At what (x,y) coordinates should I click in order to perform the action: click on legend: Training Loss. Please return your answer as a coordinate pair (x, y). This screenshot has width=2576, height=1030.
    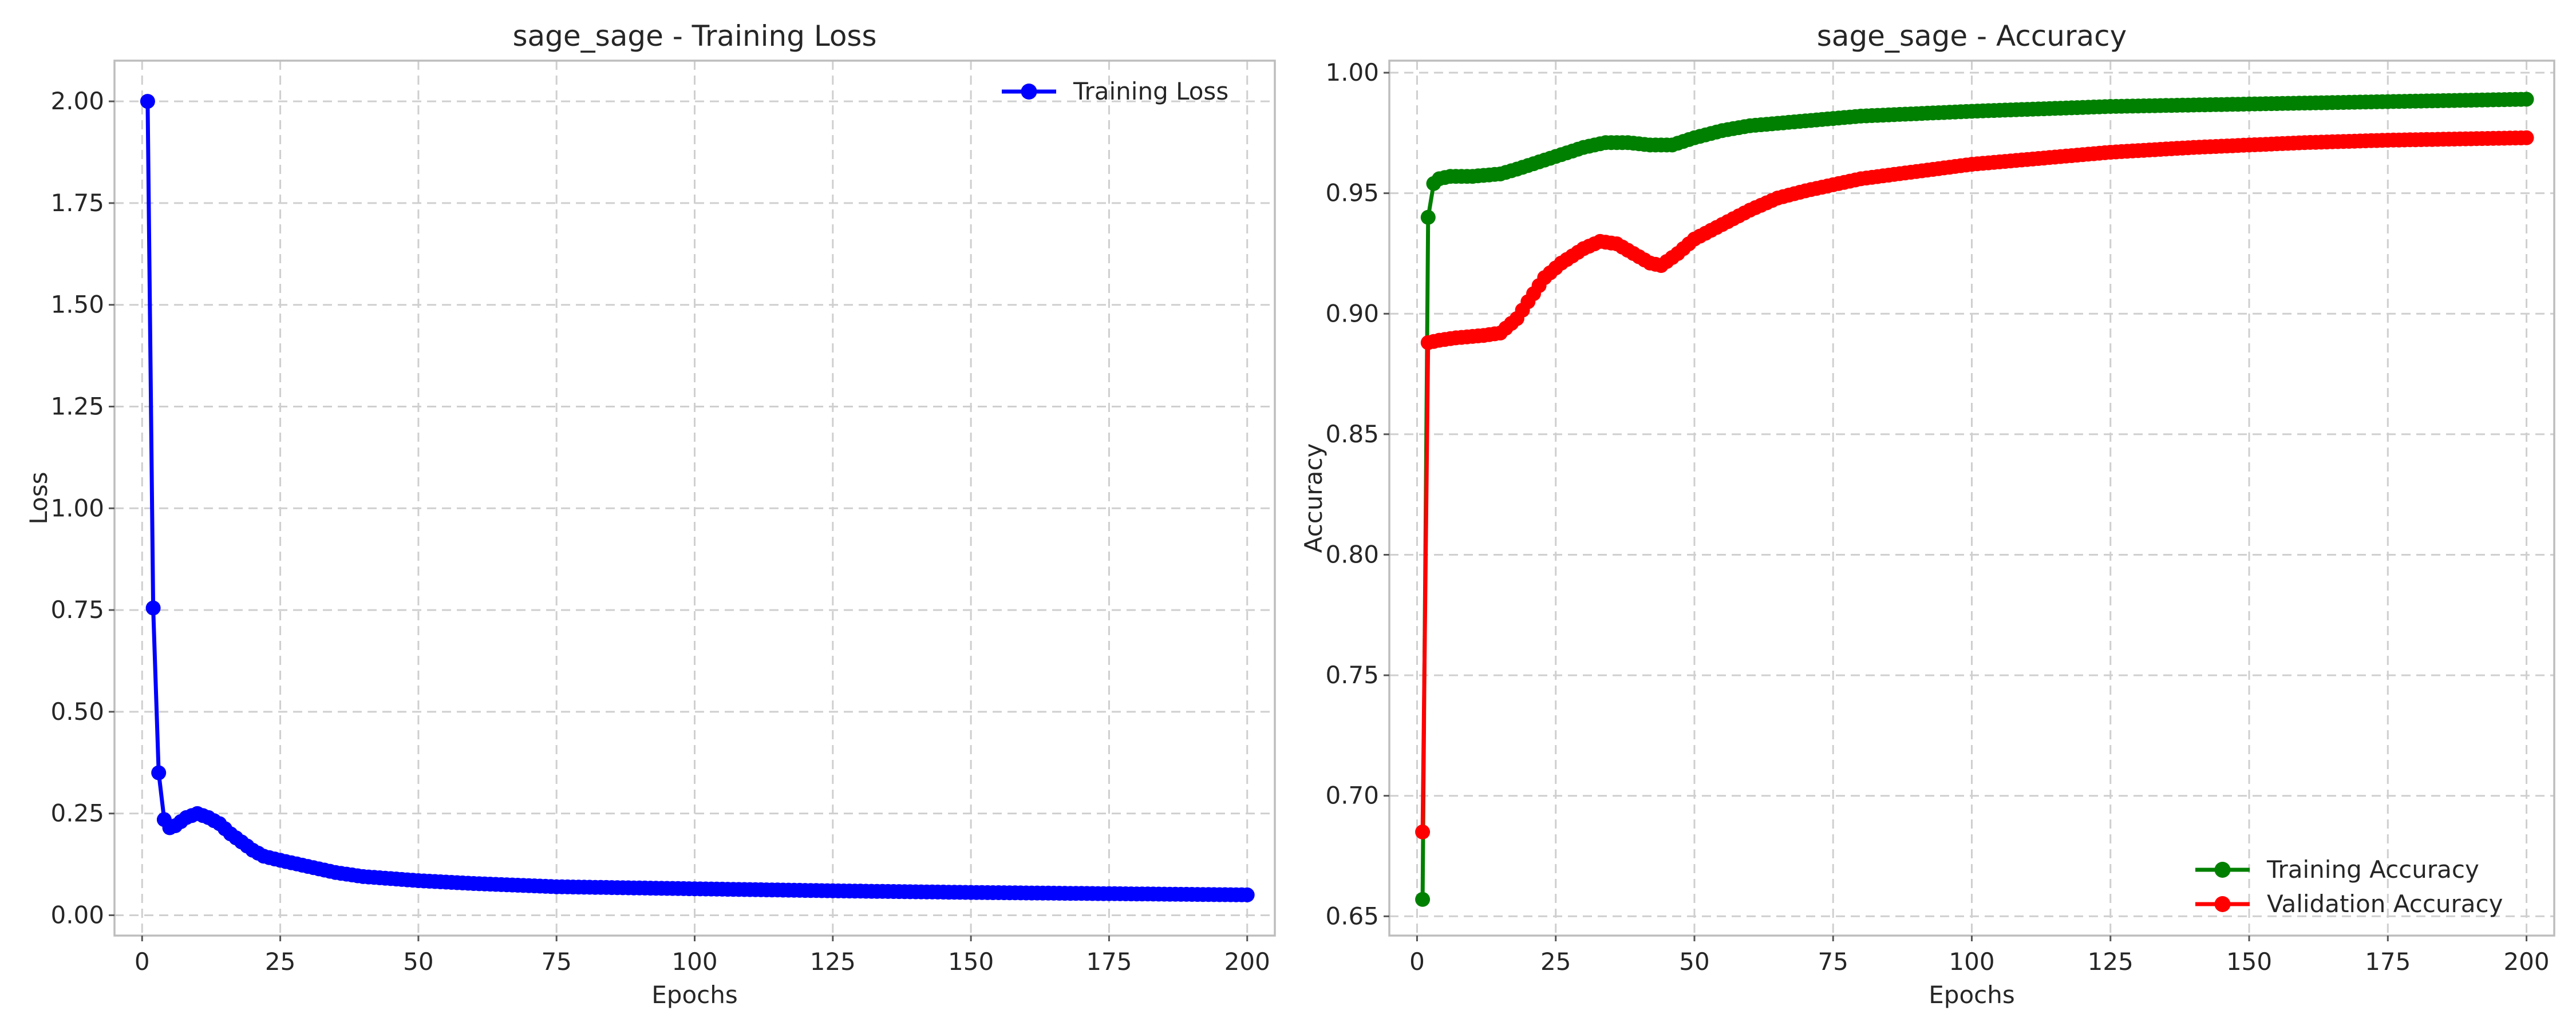
    Looking at the image, I should click on (1115, 91).